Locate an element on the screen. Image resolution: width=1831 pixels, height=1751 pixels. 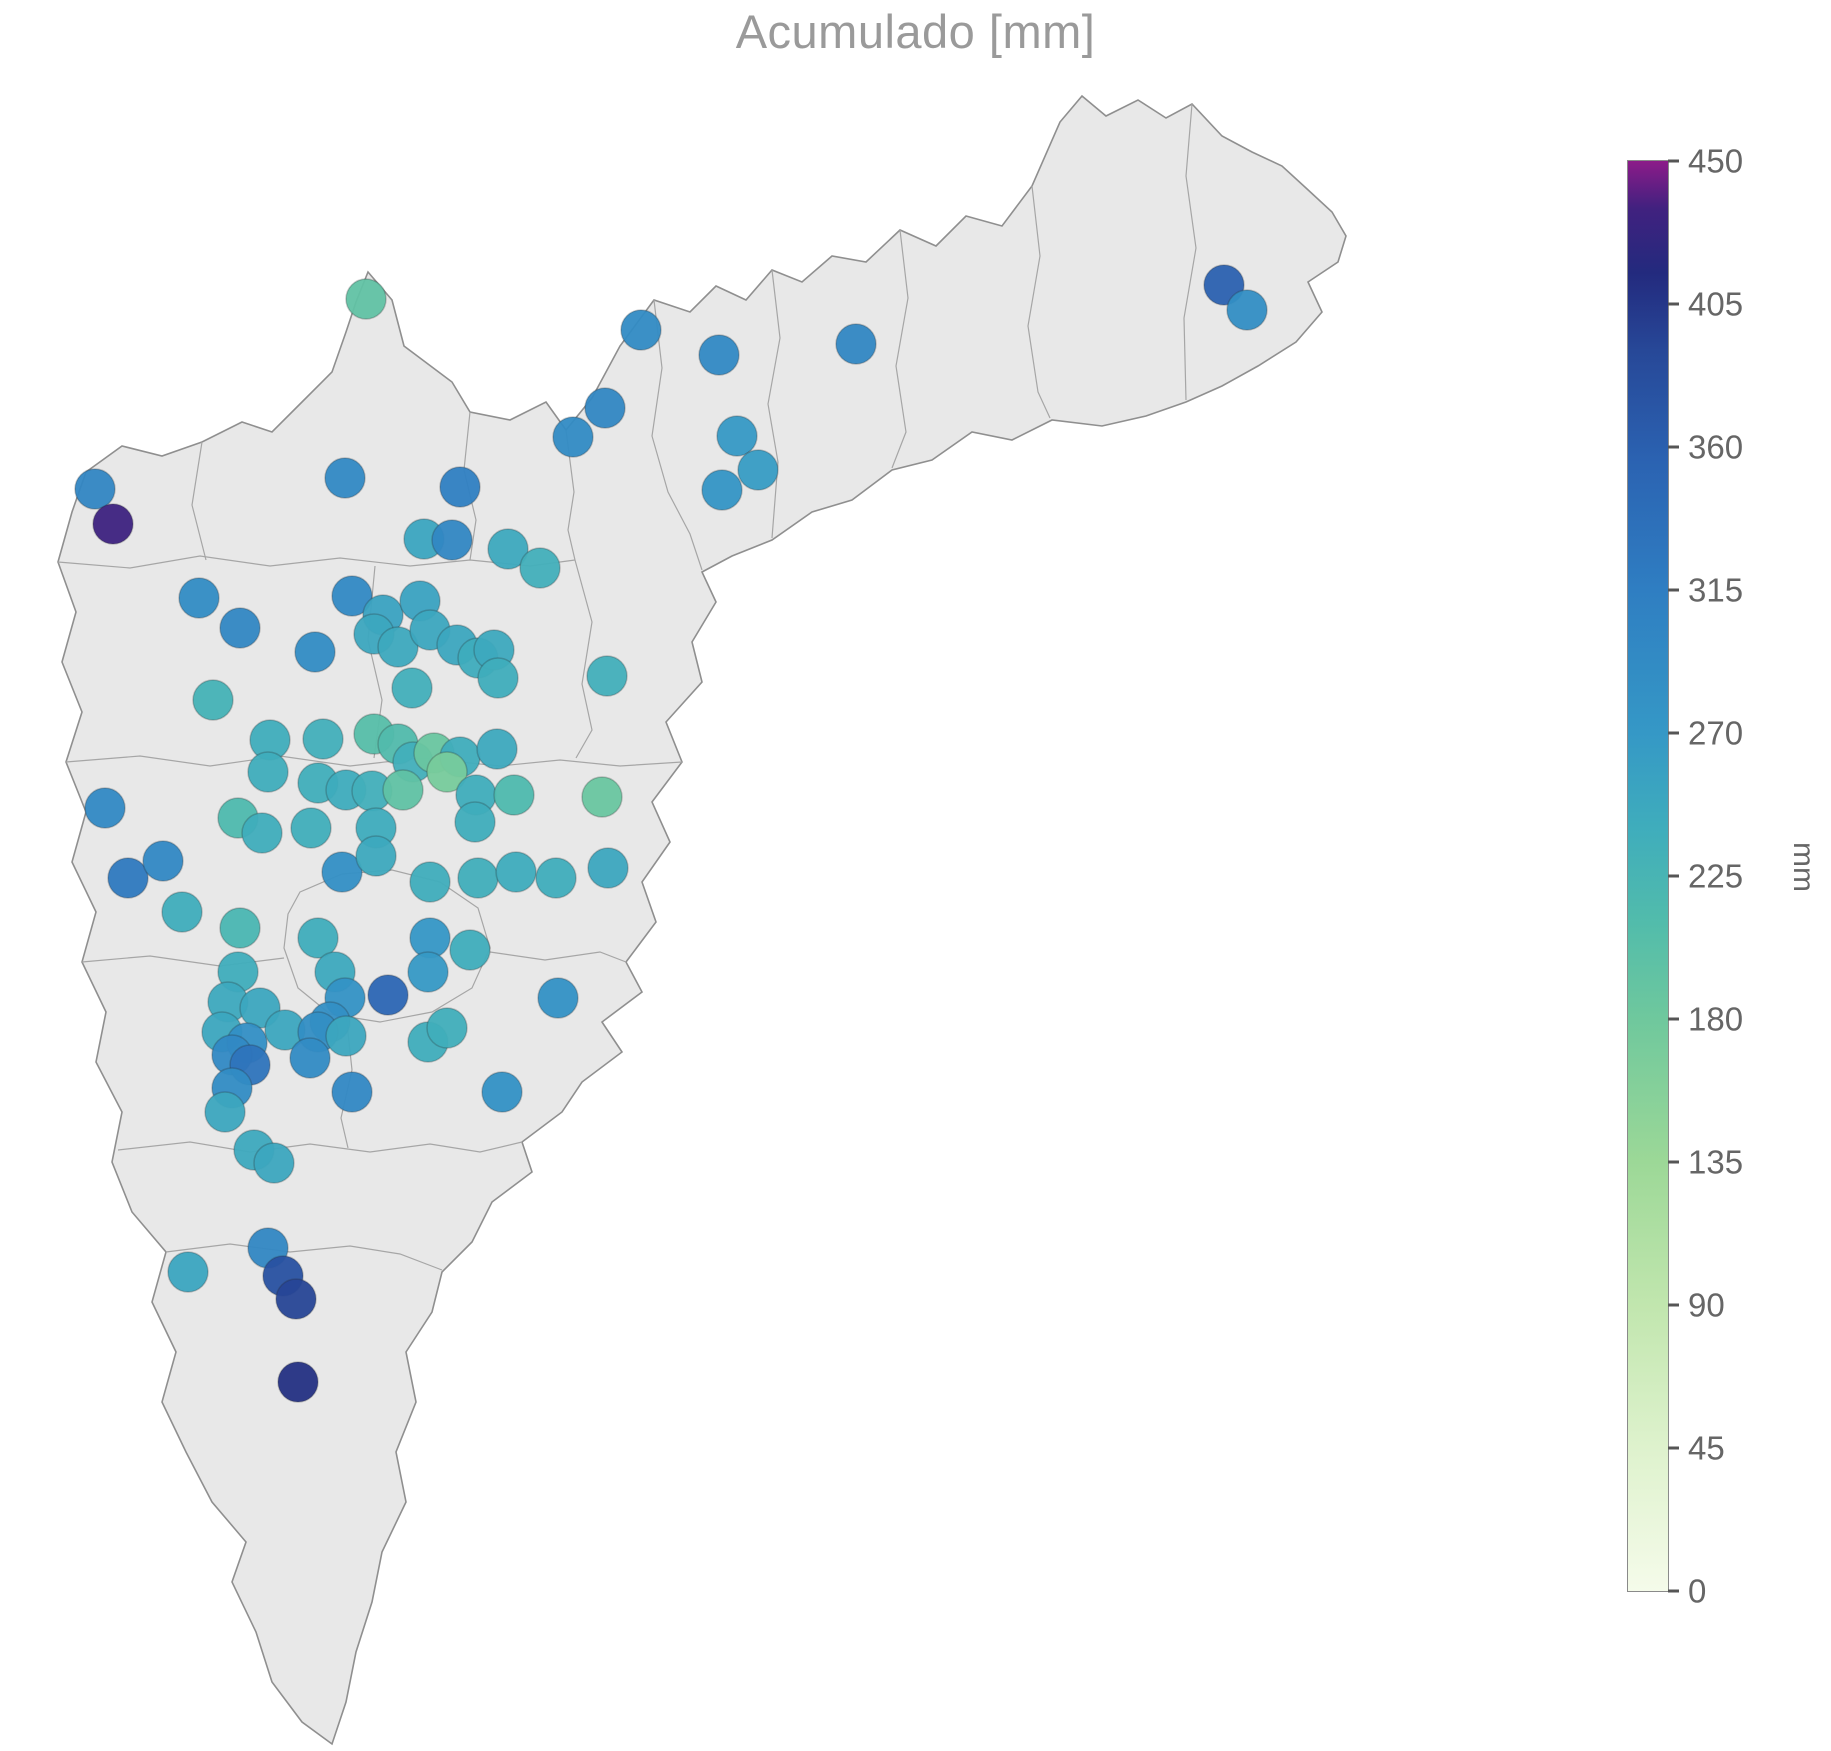
colorbar: 450 405 360 315 270 225 180 135 90 45 0 is located at coordinates (1685, 876).